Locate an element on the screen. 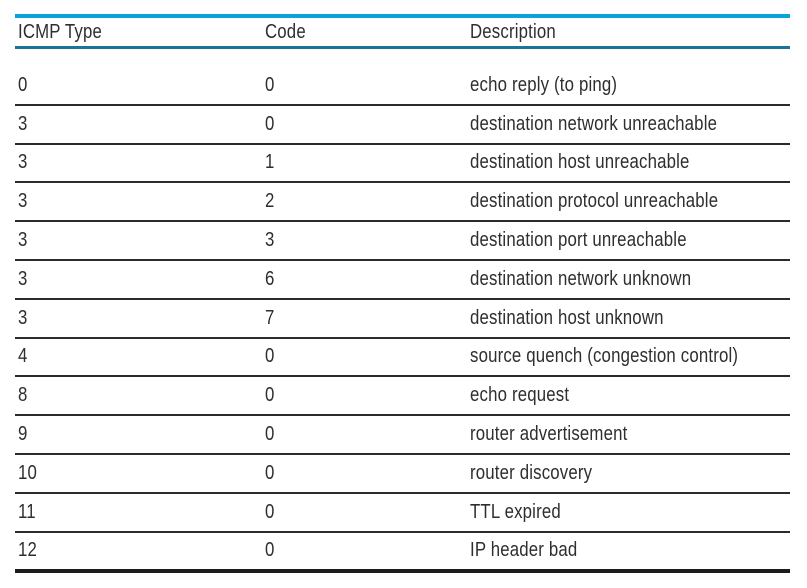 The height and width of the screenshot is (588, 807). cell-description: destination host unknown is located at coordinates (630, 318).